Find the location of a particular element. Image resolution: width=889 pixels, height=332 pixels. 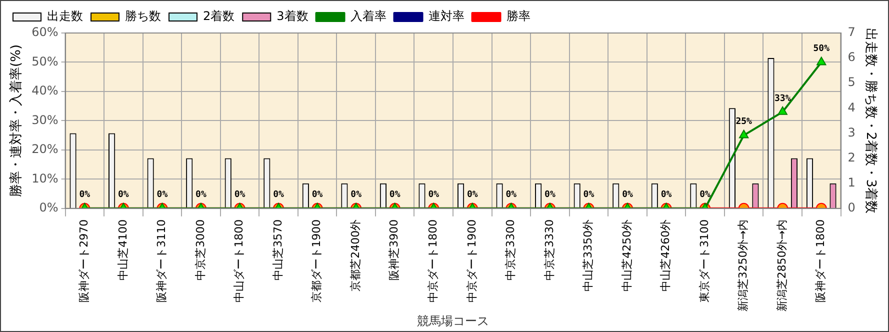

y-tick-label: 60% is located at coordinates (45, 32).